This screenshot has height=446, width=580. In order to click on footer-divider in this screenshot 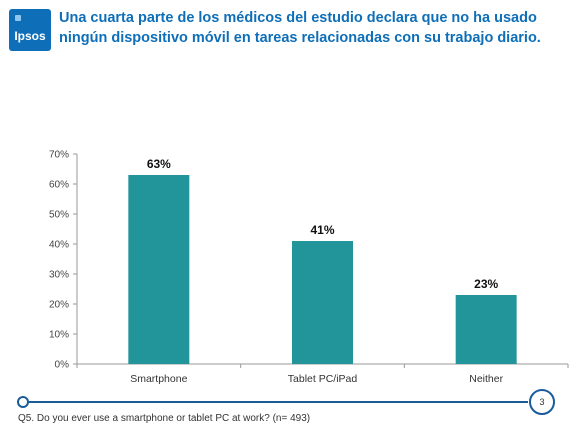, I will do `click(278, 402)`.